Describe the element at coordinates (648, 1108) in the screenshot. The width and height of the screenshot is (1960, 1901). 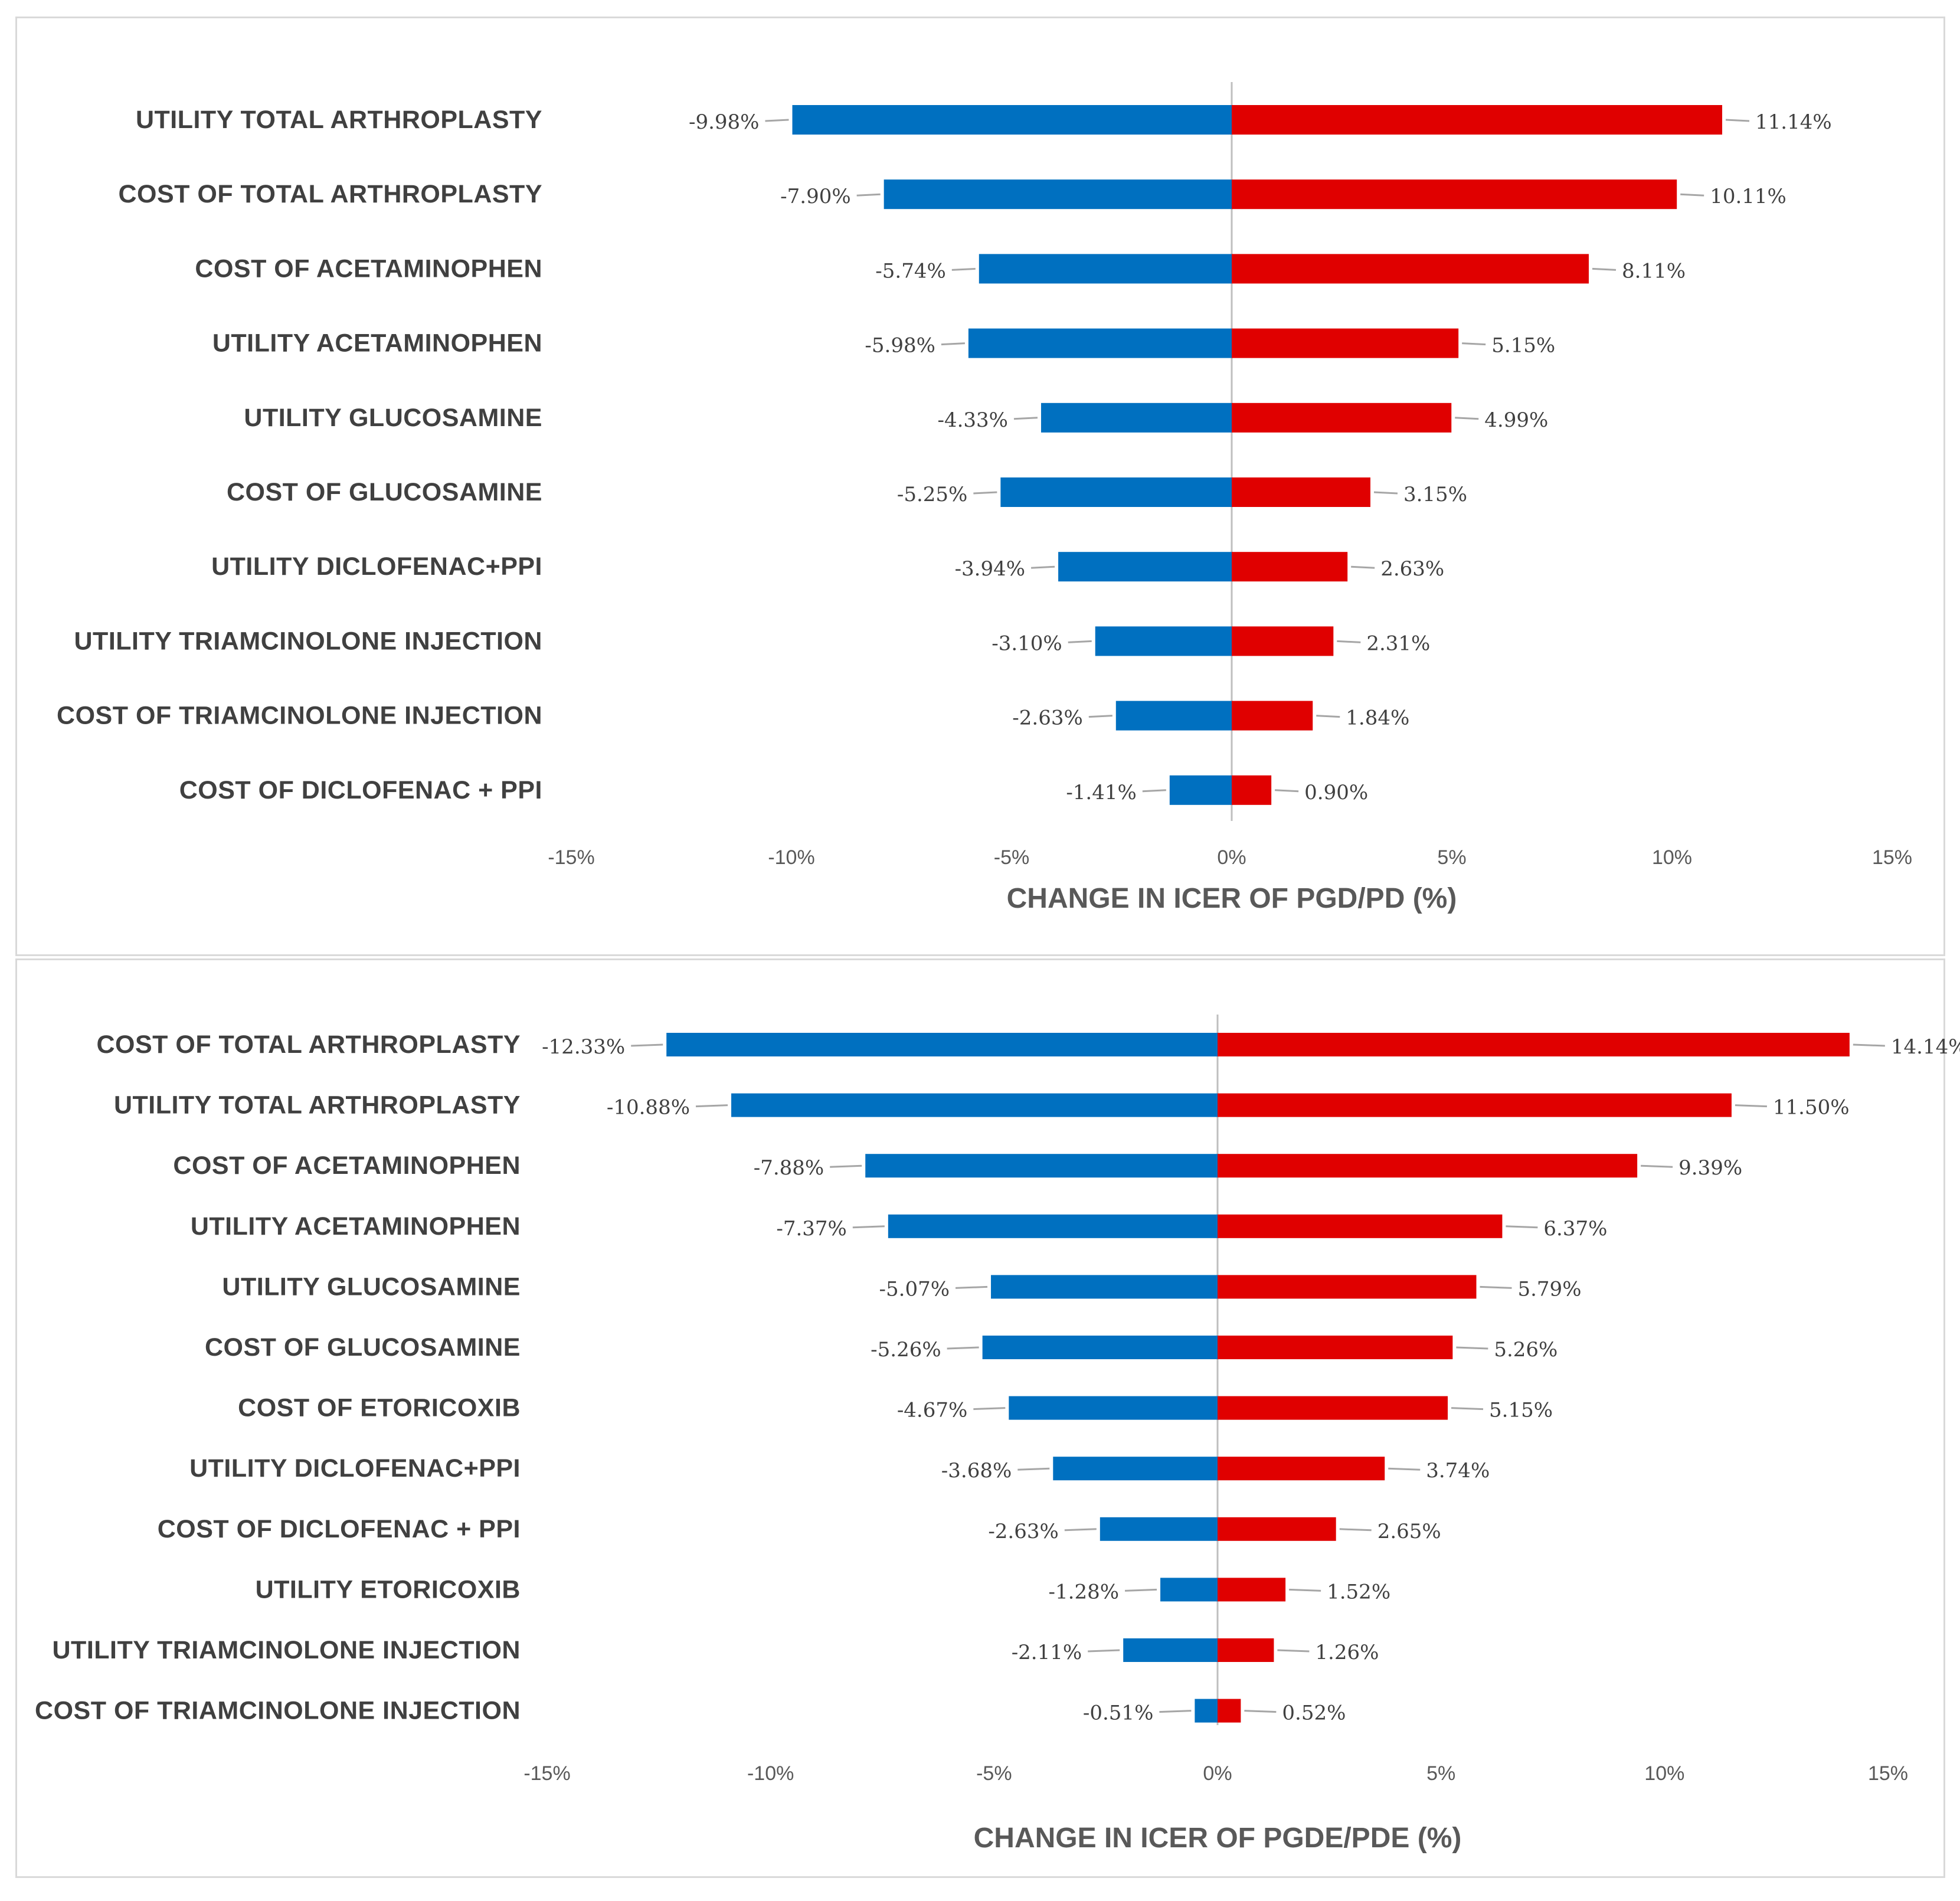
I see `data-label: -10.88%` at that location.